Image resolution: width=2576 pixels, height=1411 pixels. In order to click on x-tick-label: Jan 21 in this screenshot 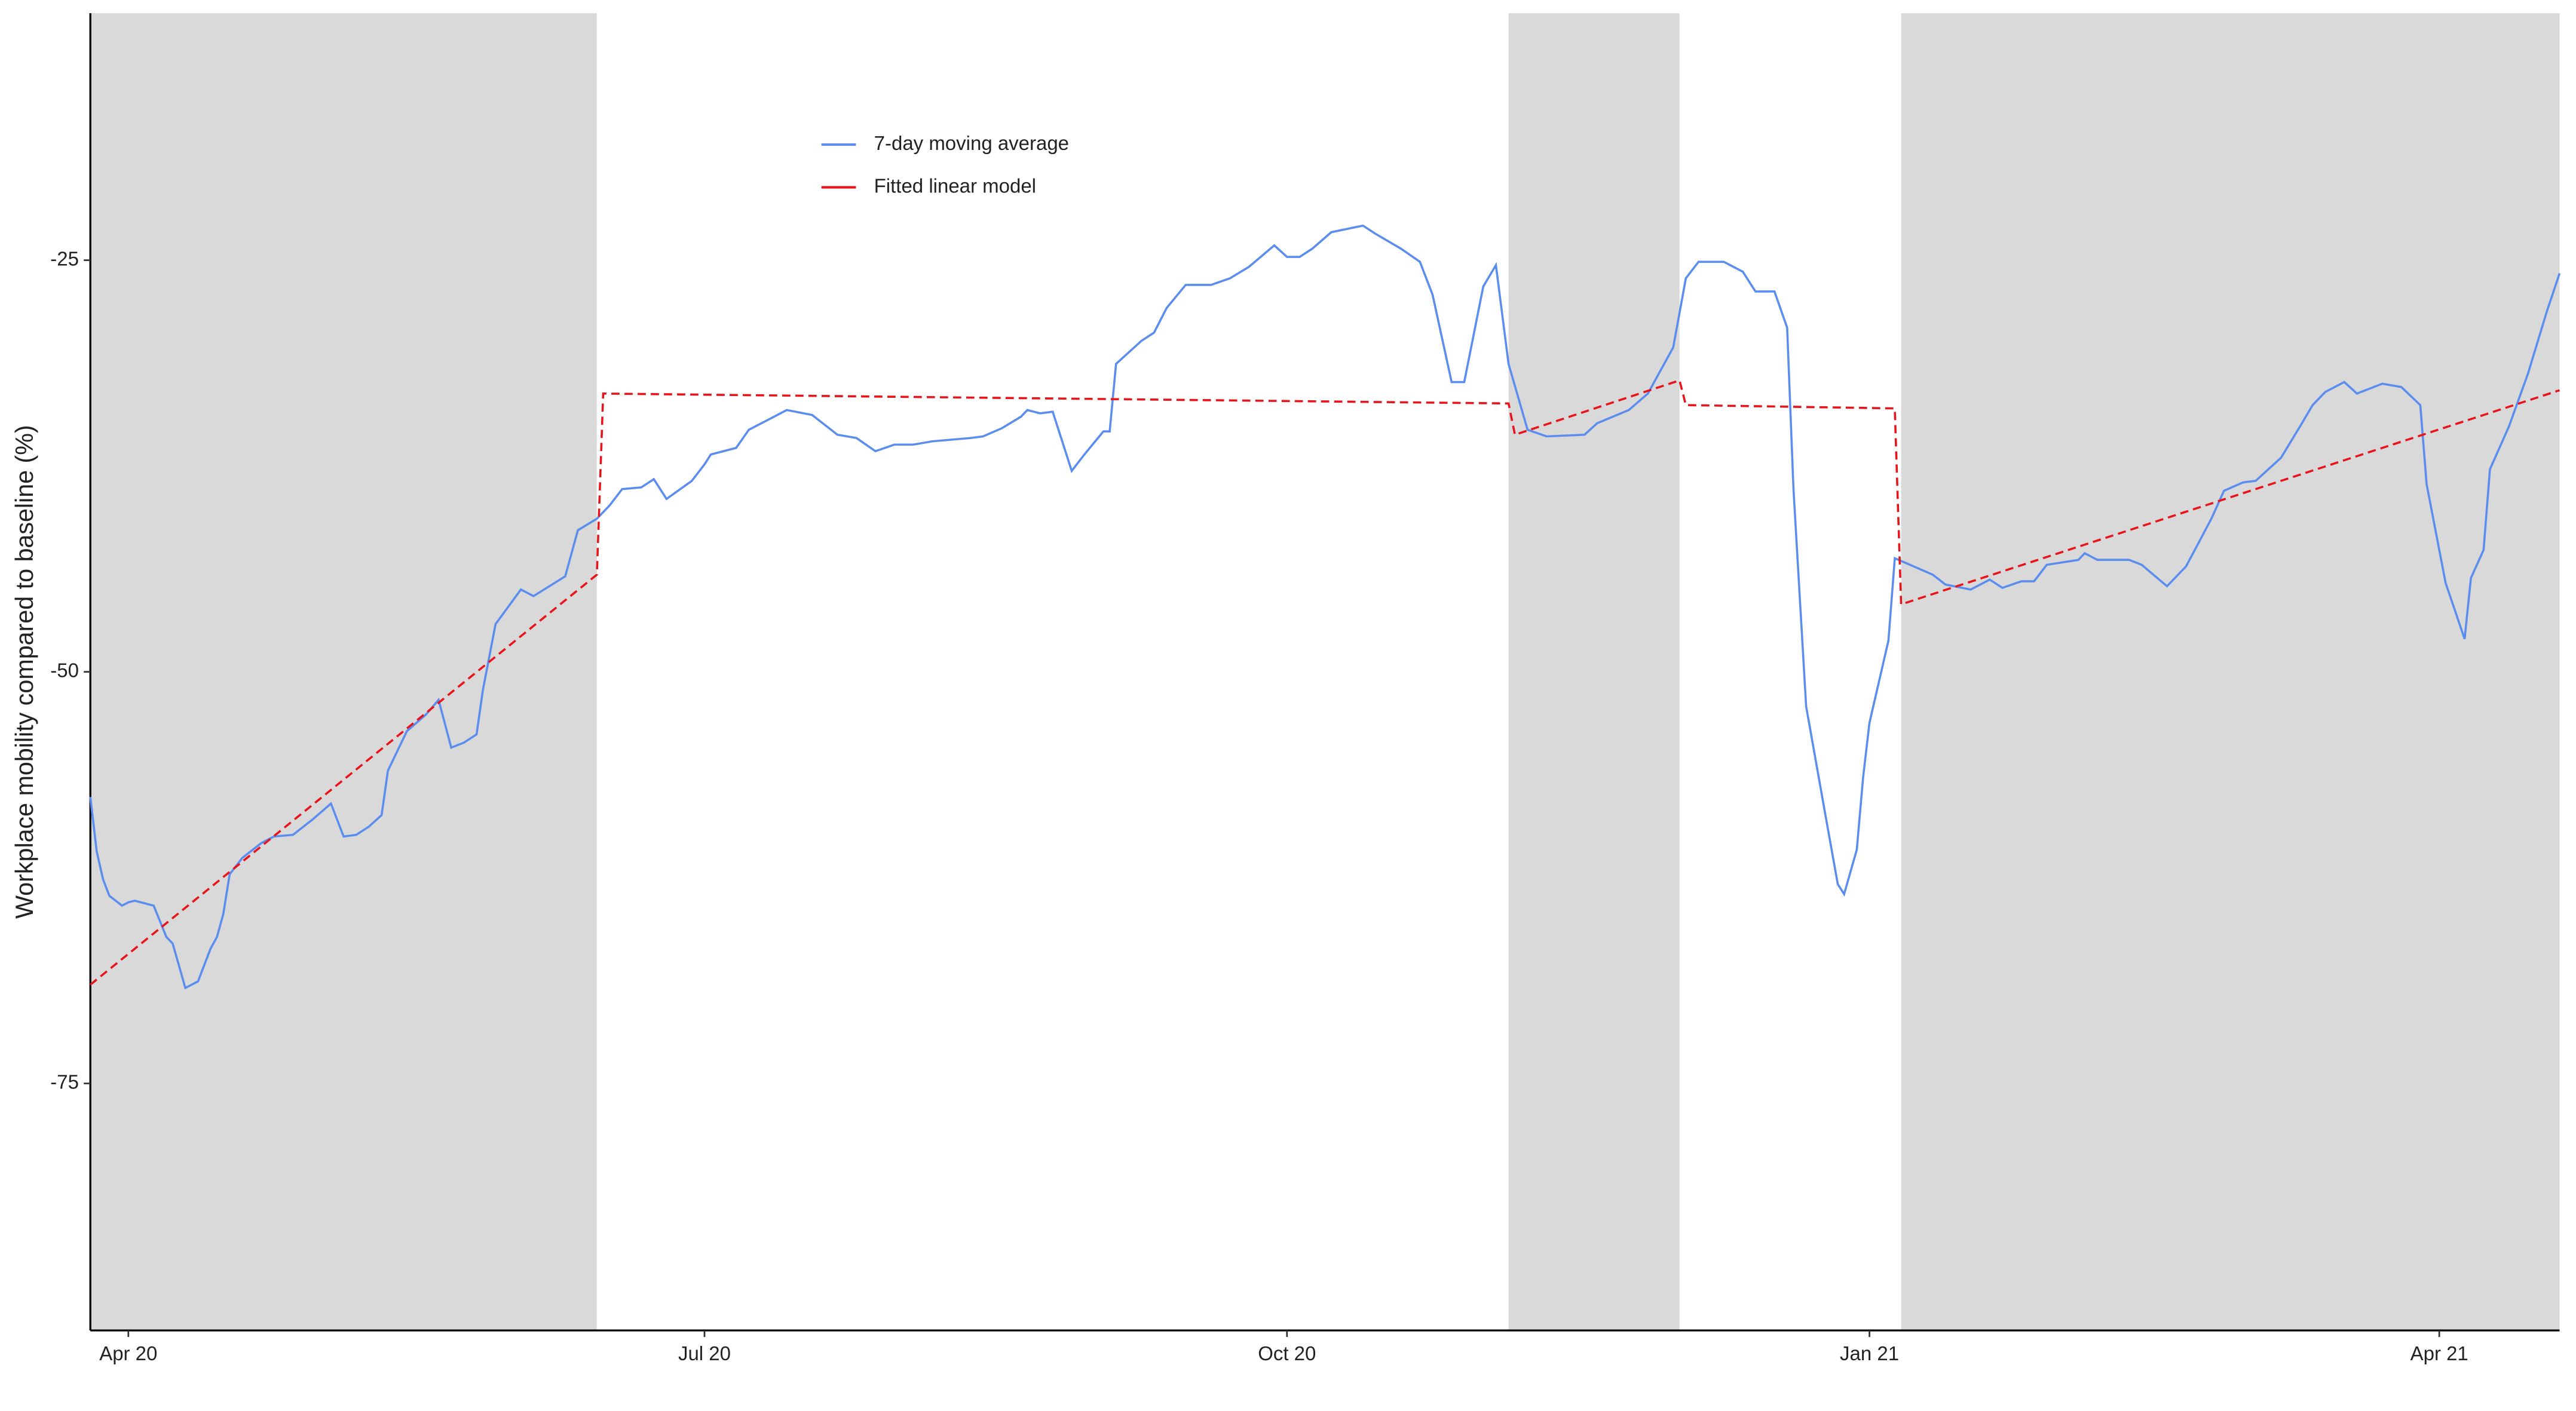, I will do `click(1870, 1353)`.